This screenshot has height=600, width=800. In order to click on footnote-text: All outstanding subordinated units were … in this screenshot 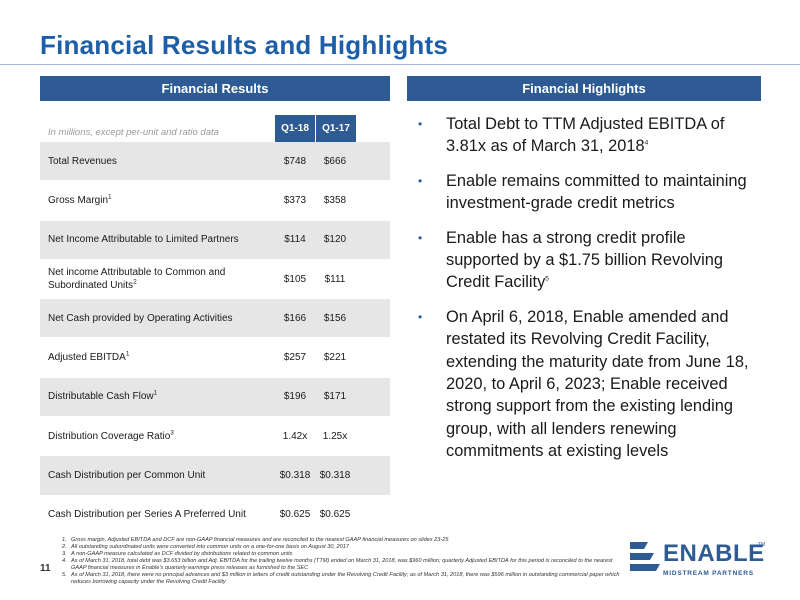, I will do `click(210, 547)`.